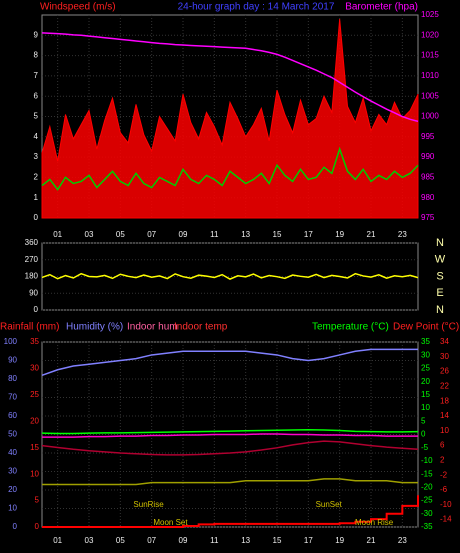 Image resolution: width=460 pixels, height=553 pixels. I want to click on y-tick-label: 360, so click(32, 242).